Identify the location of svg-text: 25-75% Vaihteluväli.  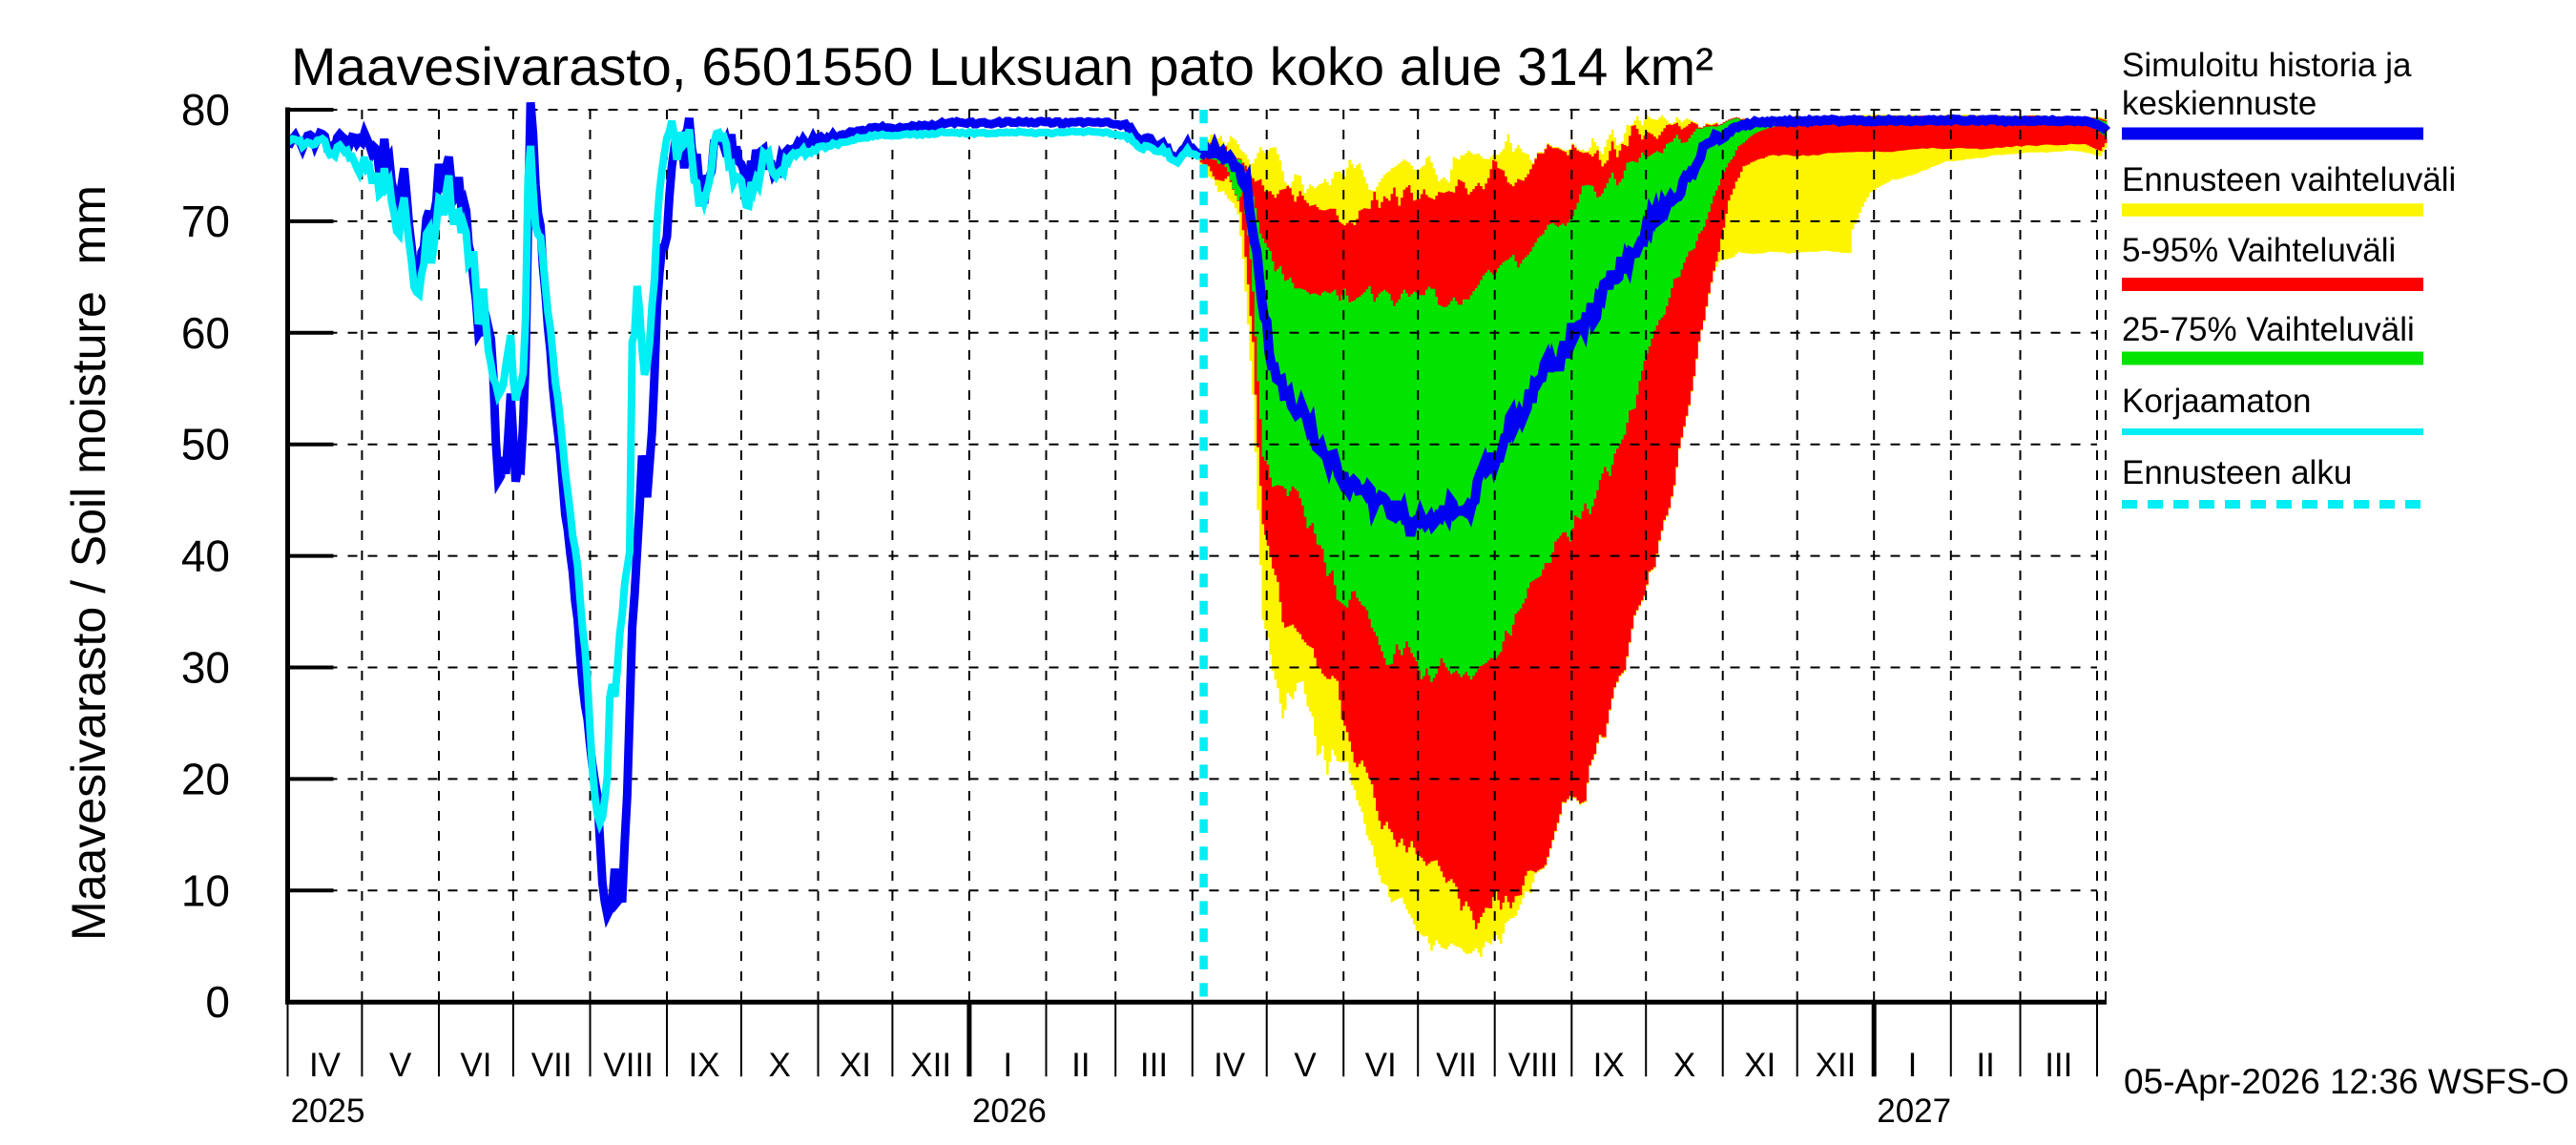
(2268, 329).